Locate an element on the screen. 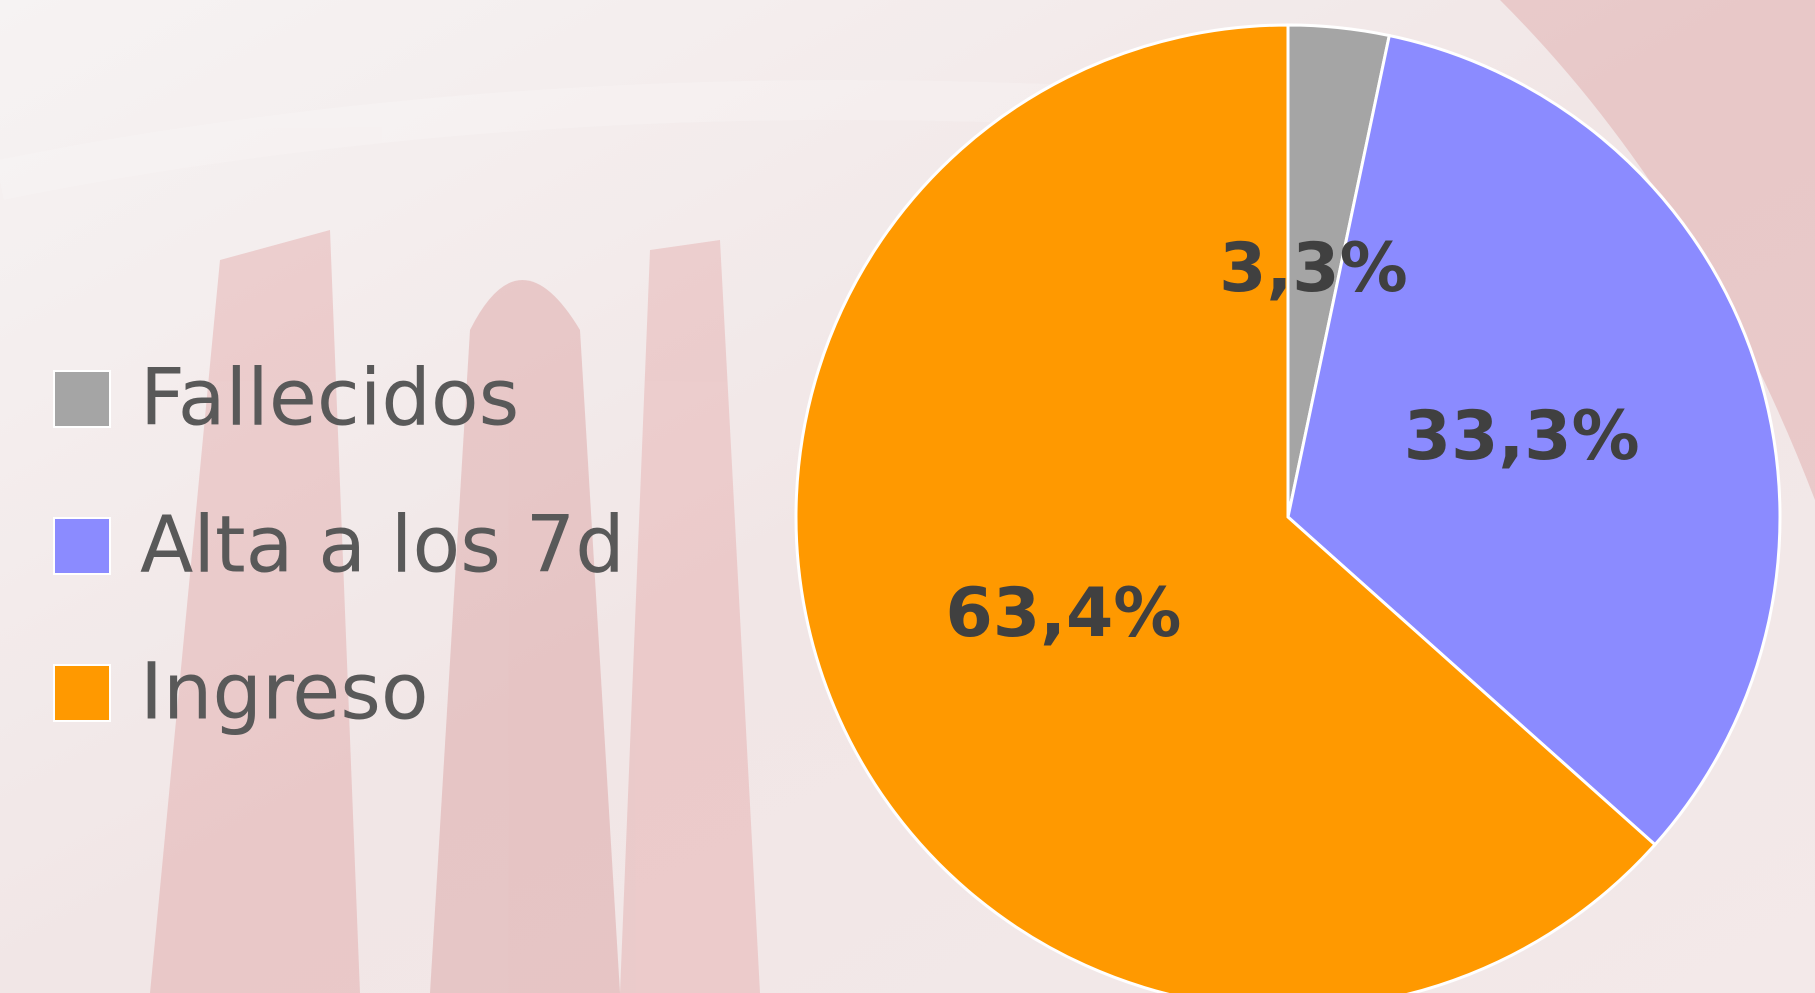 The image size is (1815, 993). value-label: 63,4% is located at coordinates (1064, 613).